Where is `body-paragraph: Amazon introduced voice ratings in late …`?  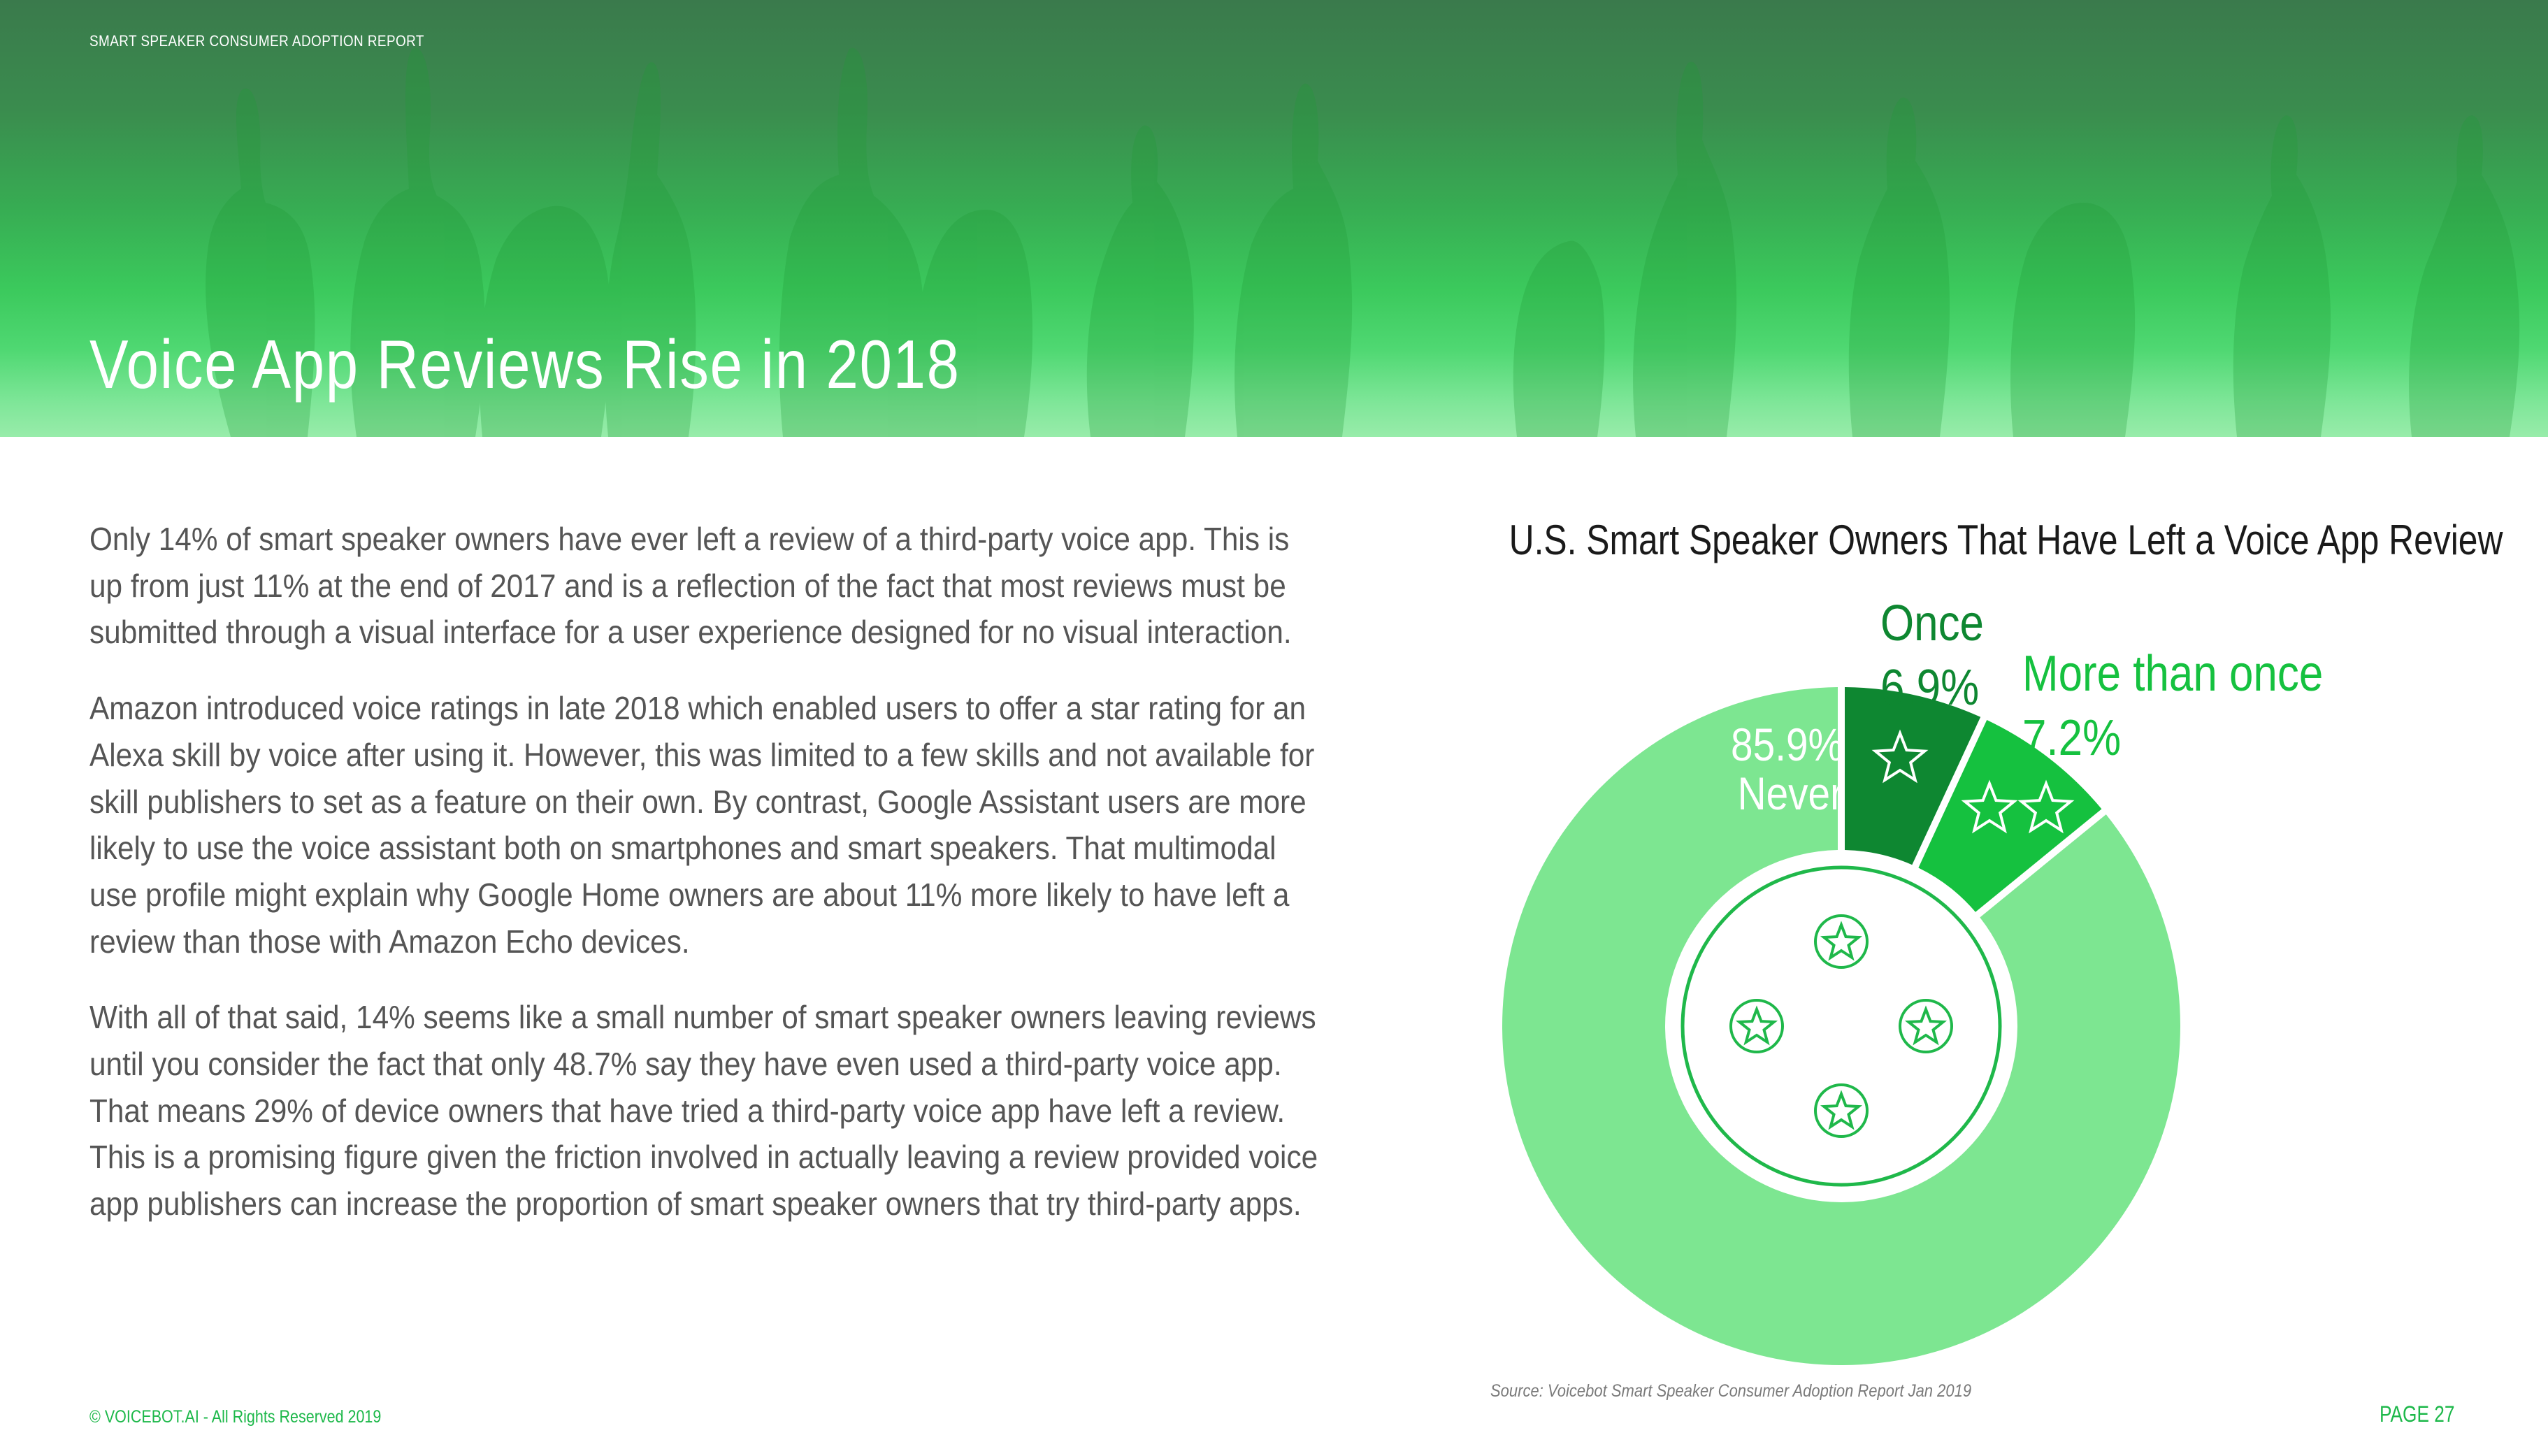 body-paragraph: Amazon introduced voice ratings in late … is located at coordinates (702, 825).